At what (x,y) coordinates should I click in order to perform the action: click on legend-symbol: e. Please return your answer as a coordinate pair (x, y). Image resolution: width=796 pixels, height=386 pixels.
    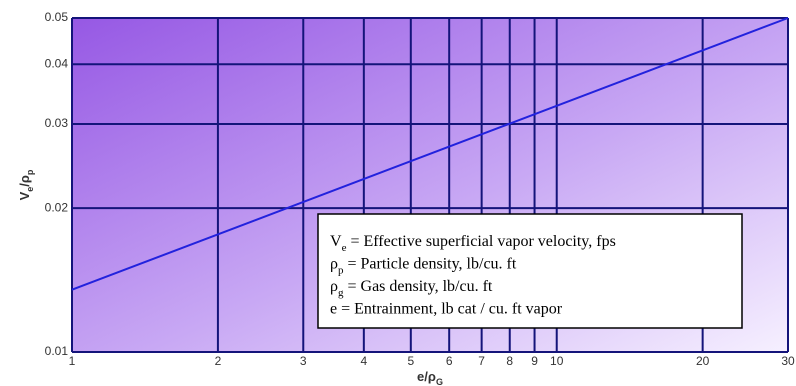
    Looking at the image, I should click on (333, 308).